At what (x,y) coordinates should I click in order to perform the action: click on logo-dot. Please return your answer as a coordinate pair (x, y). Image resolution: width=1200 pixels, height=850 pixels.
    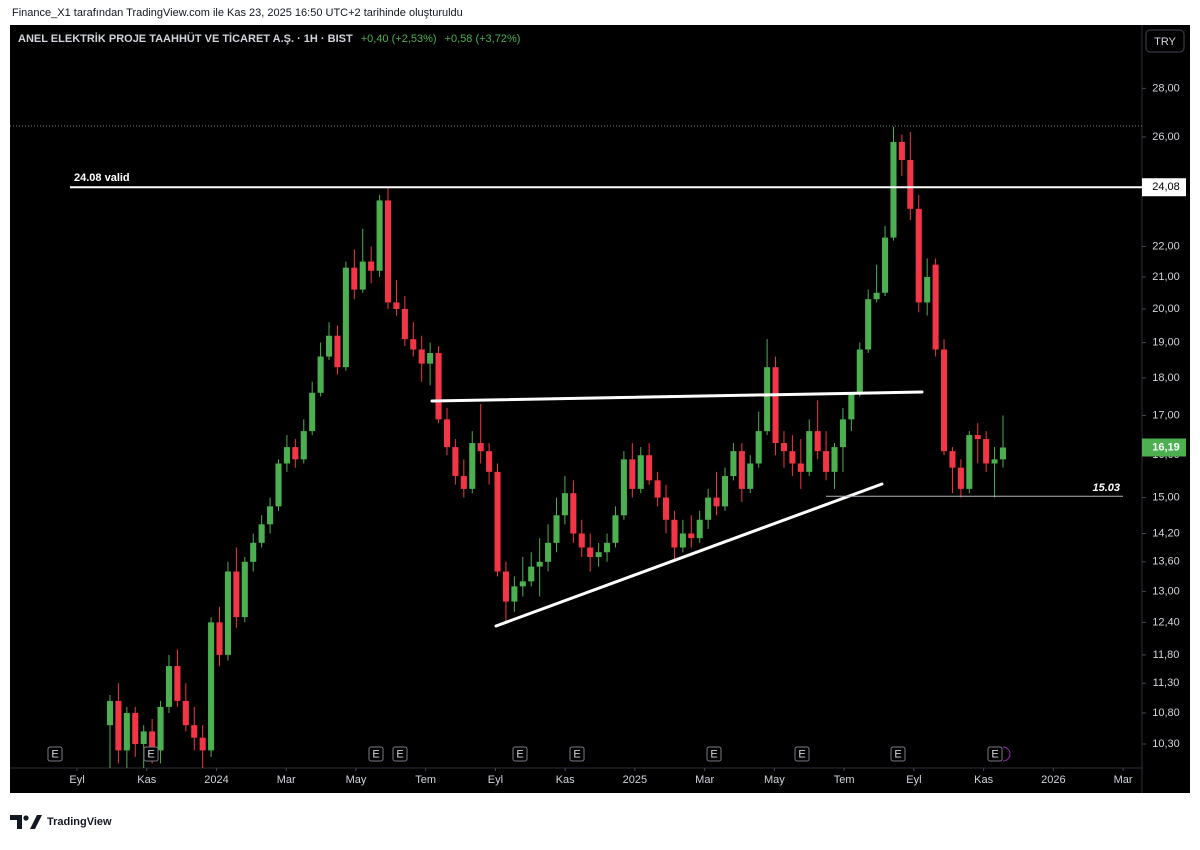
    Looking at the image, I should click on (26, 818).